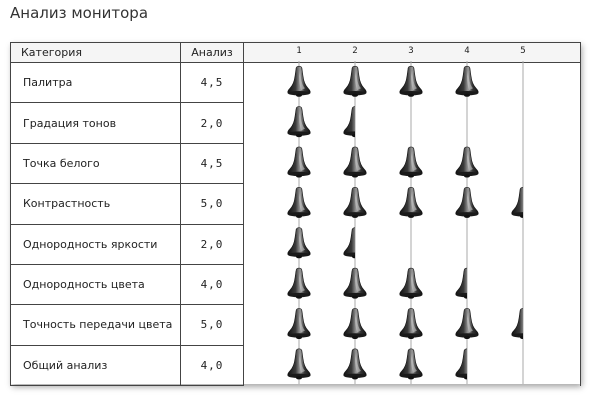 The height and width of the screenshot is (400, 595). Describe the element at coordinates (354, 51) in the screenshot. I see `x-tick-label: 2` at that location.